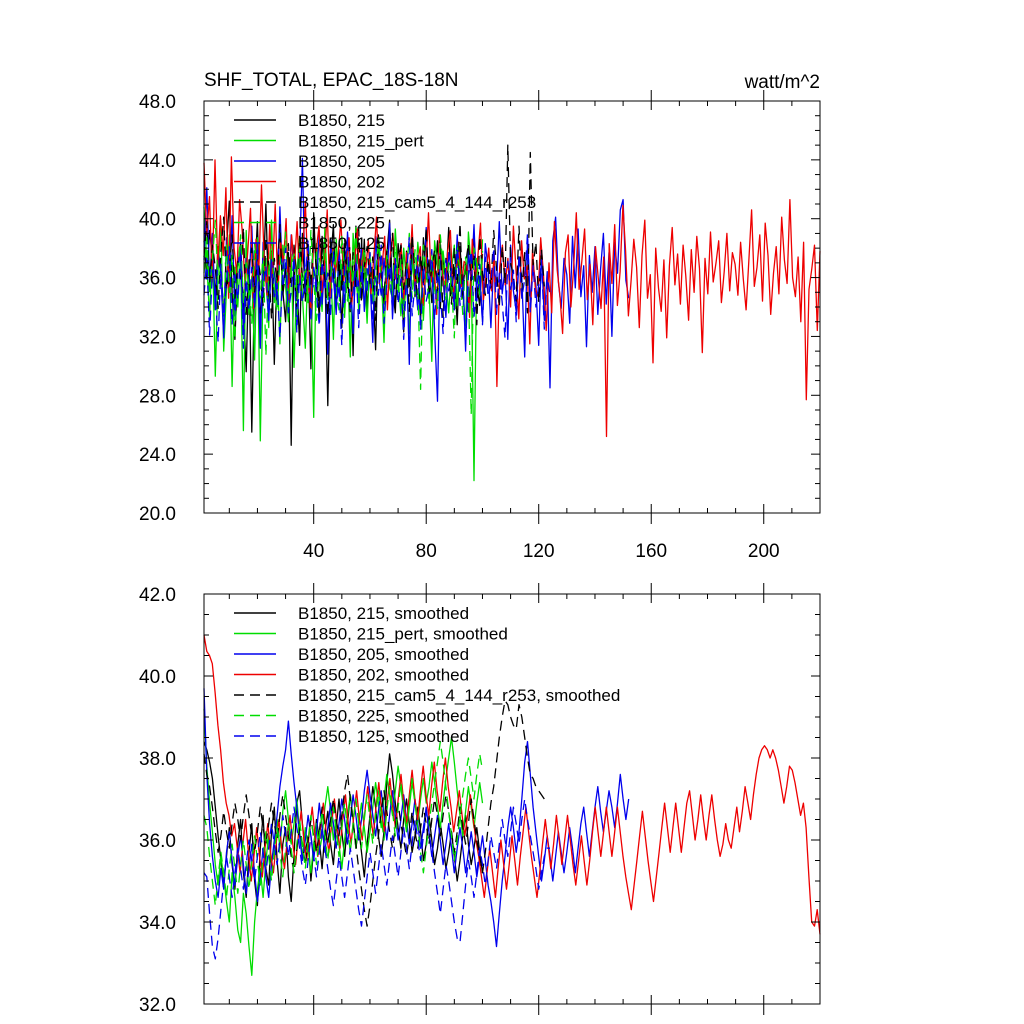 This screenshot has height=1024, width=1024. I want to click on top-ytick-label: 28.0, so click(157, 396).